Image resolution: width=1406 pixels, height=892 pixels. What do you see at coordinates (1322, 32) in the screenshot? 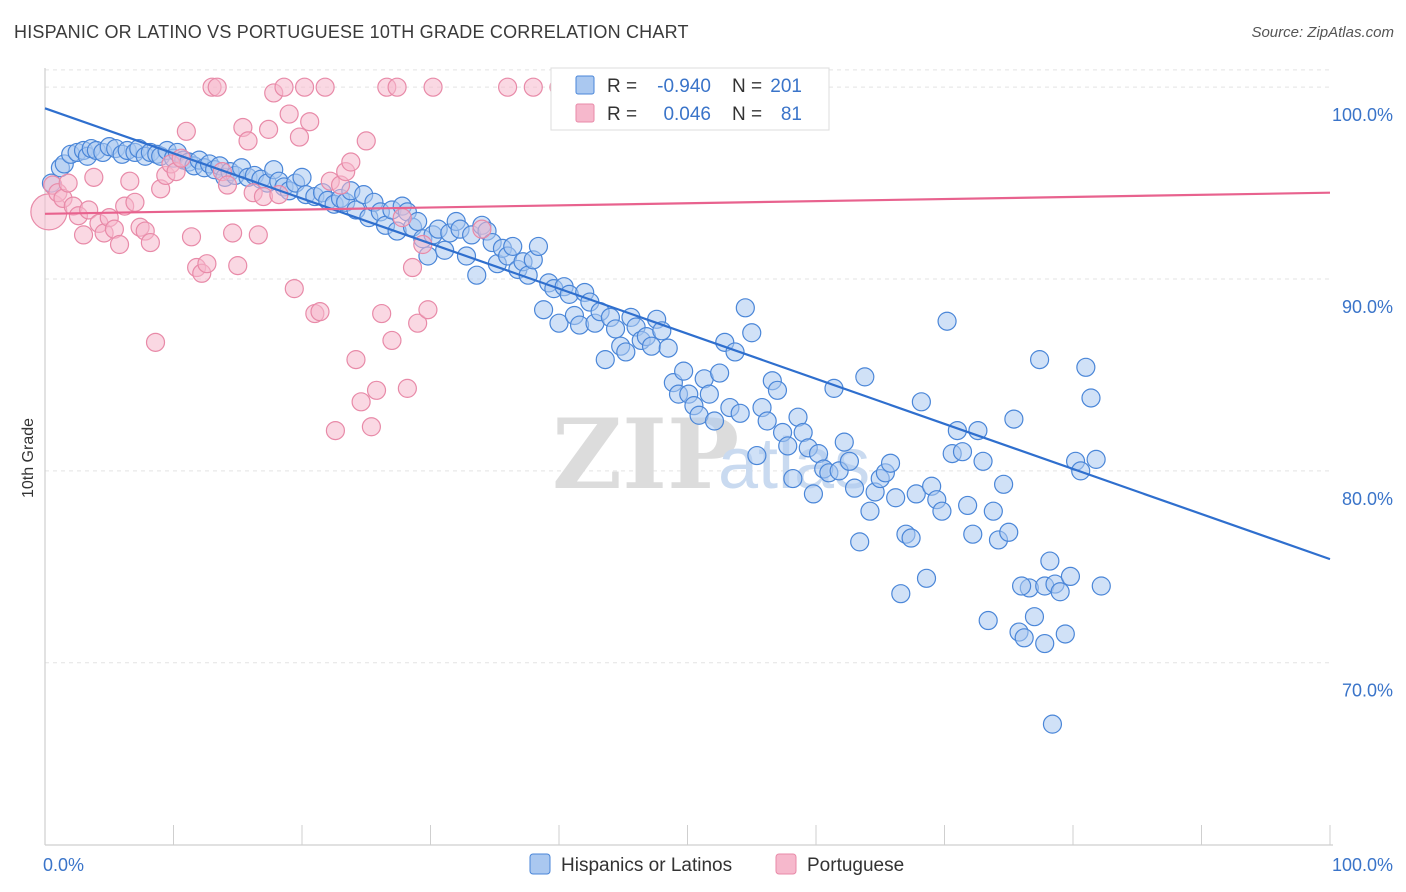
I see `chart-source: Source: ZipAtlas.com` at bounding box center [1322, 32].